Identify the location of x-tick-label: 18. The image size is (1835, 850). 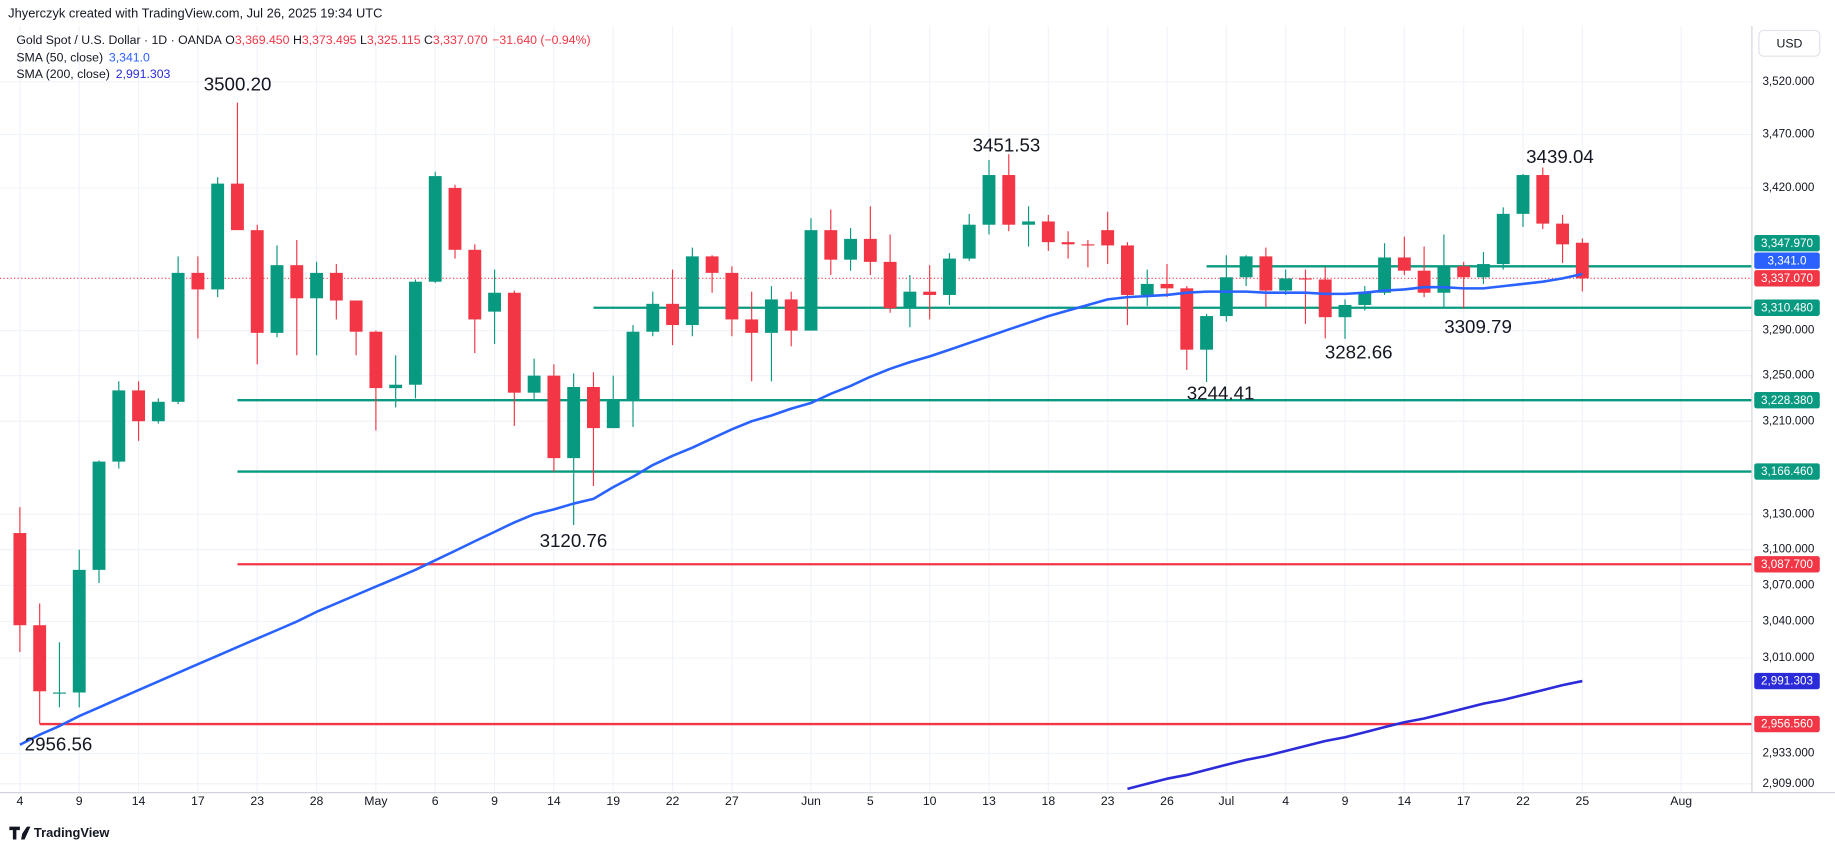
(1049, 801).